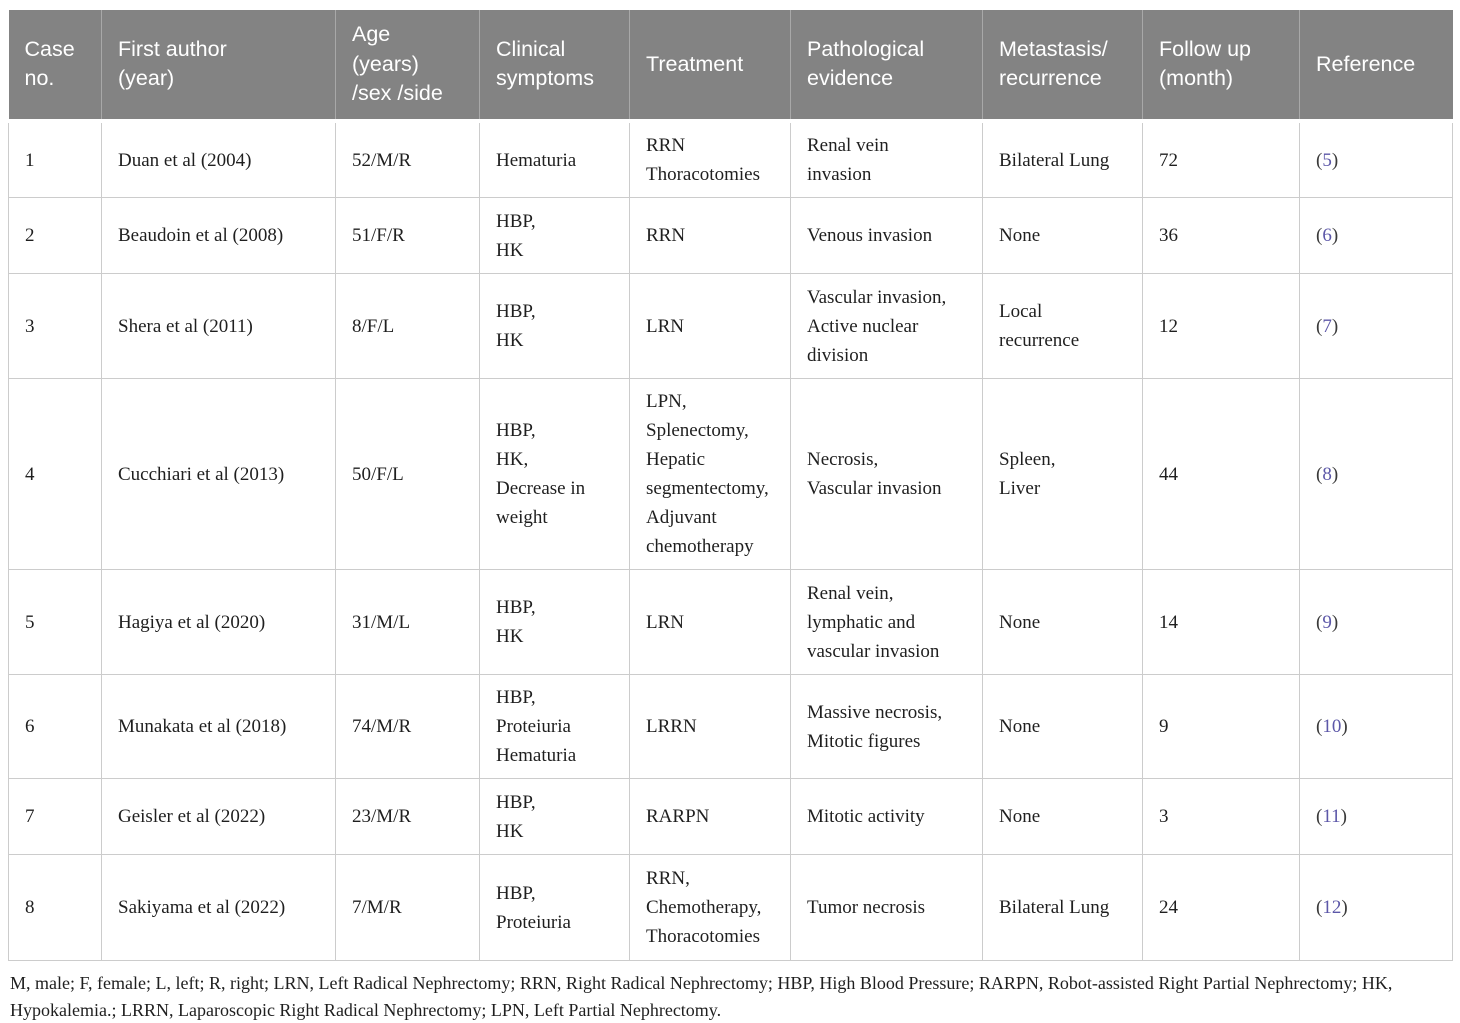  What do you see at coordinates (886, 908) in the screenshot?
I see `cell-pathological-evidence: Tumor necrosis` at bounding box center [886, 908].